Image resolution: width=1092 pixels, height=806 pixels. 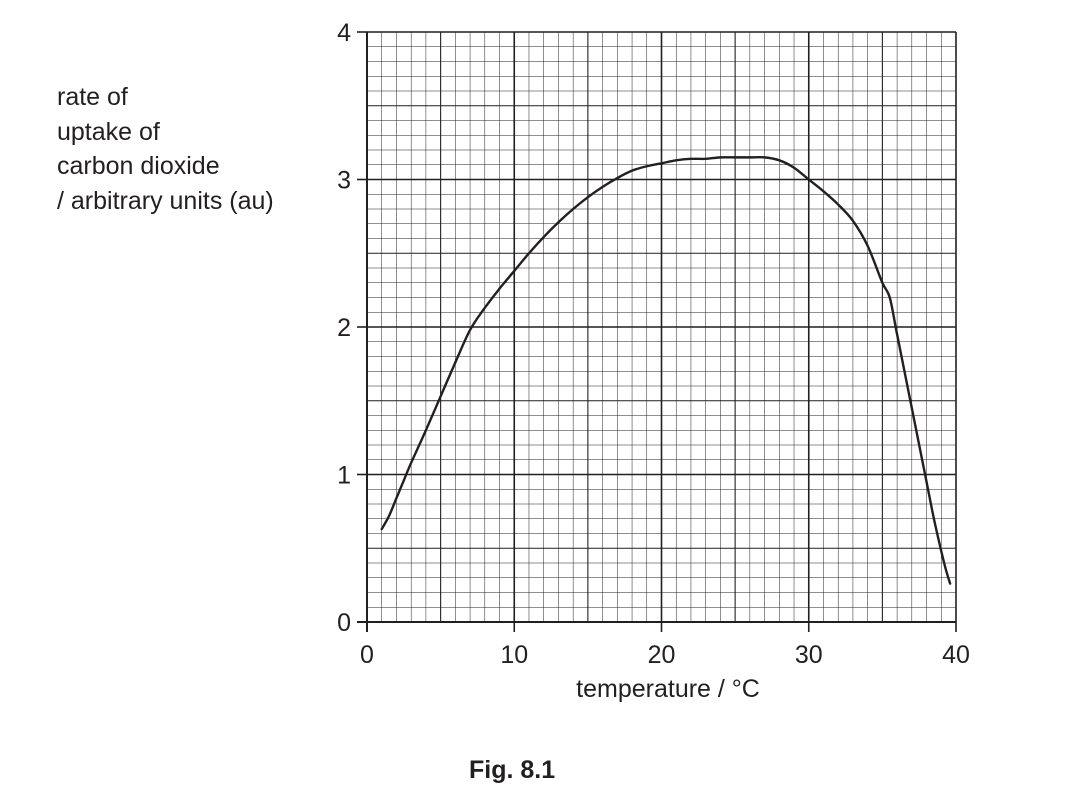 What do you see at coordinates (662, 655) in the screenshot?
I see `x-tick-label: 20` at bounding box center [662, 655].